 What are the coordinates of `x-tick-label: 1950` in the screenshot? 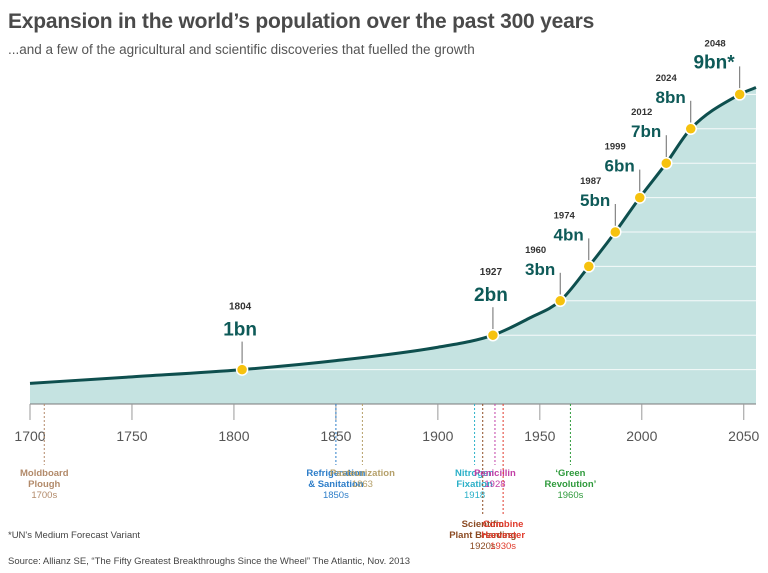 It's located at (539, 436).